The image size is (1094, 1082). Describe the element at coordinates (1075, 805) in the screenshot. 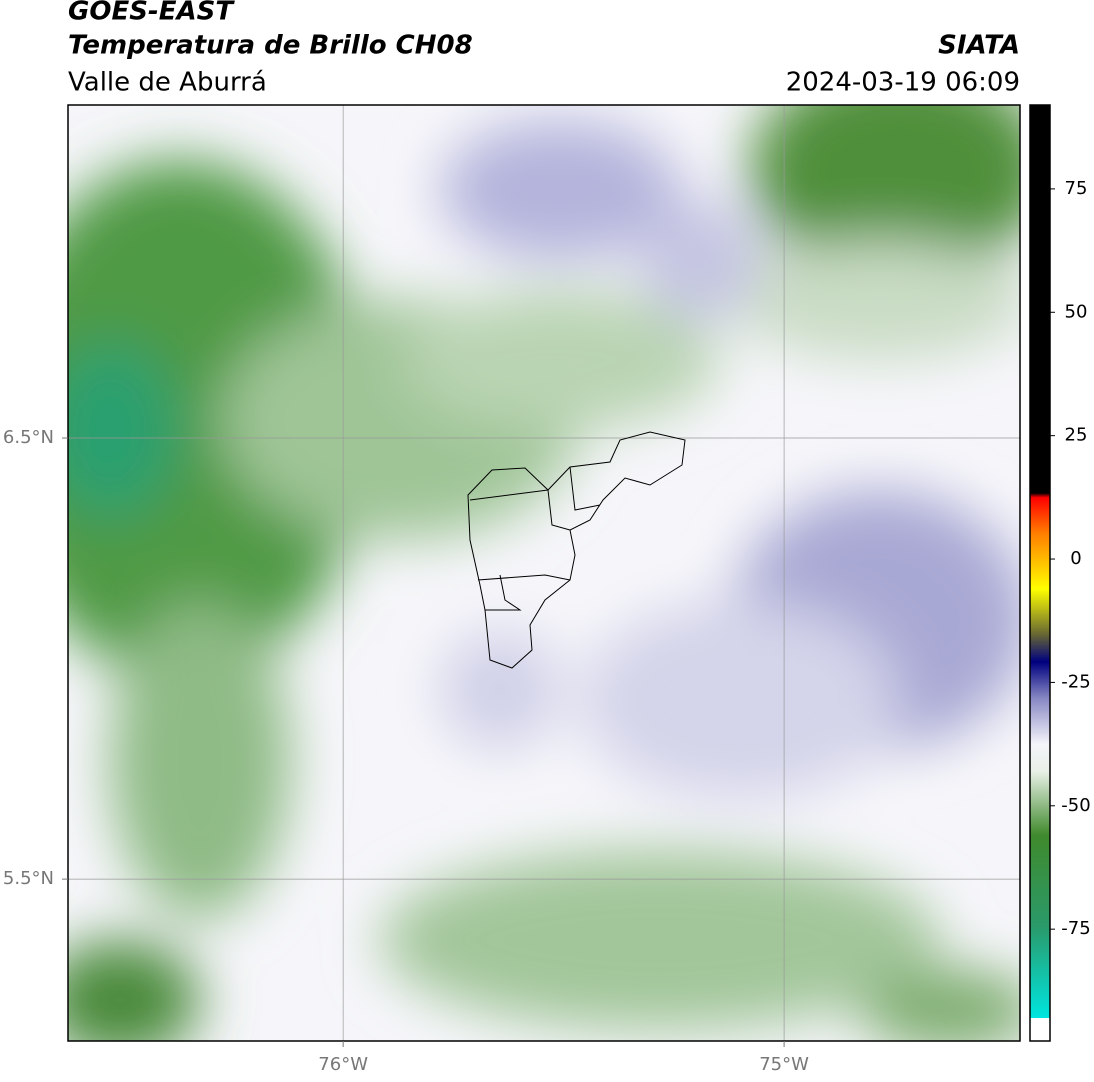

I see `colorbar-tick-label: -50` at that location.